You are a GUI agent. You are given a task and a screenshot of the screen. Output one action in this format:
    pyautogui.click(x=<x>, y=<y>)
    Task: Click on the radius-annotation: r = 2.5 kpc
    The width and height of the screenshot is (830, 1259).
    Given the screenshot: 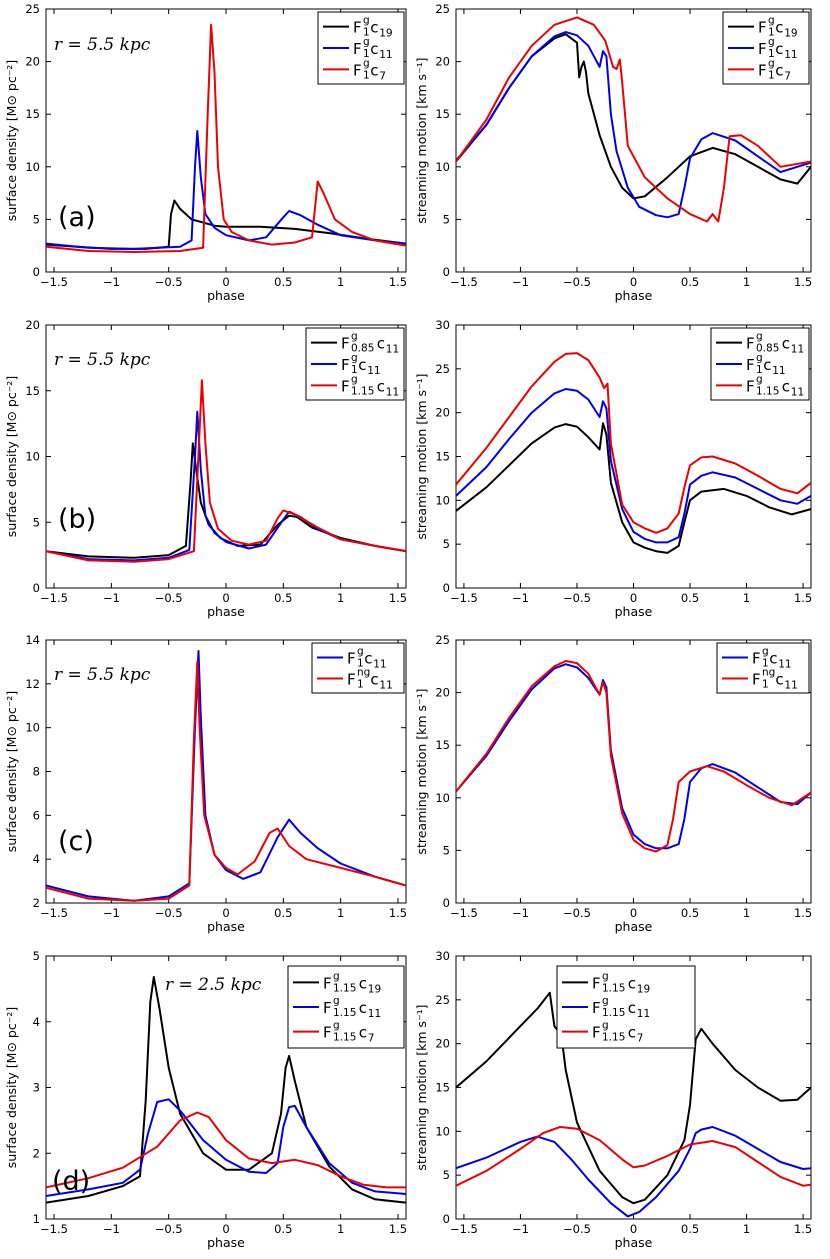 What is the action you would take?
    pyautogui.click(x=213, y=985)
    